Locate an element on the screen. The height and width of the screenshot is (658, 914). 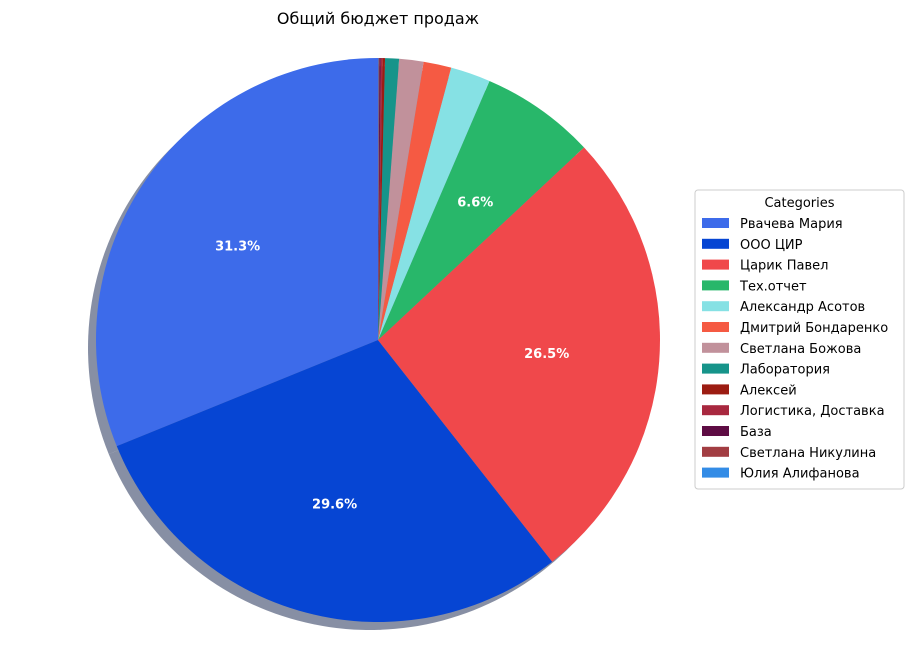
chart-title: Общий бюджет продаж is located at coordinates (378, 18).